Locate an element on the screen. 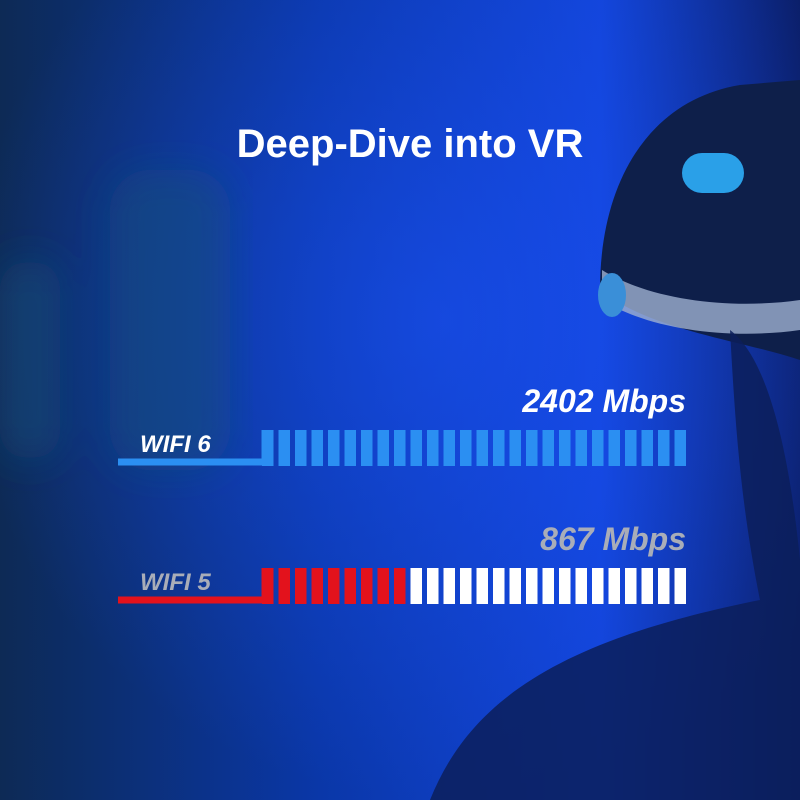  category-label: WIFI 6 is located at coordinates (175, 444).